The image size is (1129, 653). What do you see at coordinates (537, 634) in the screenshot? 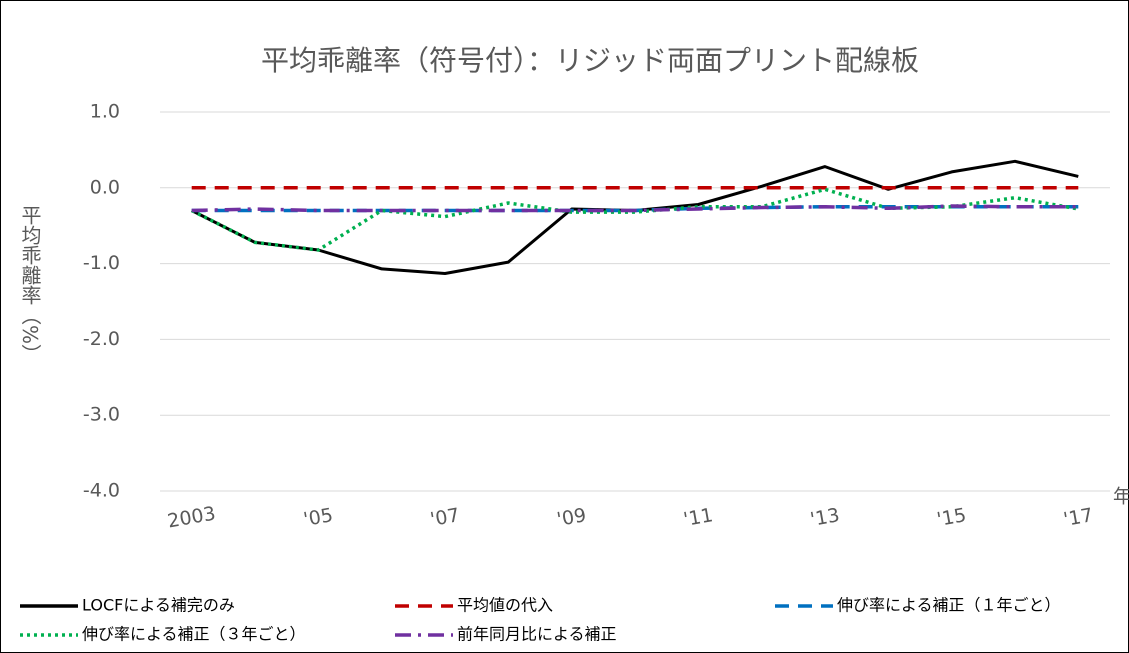
I see `legend-label: 前年同月比による補正` at bounding box center [537, 634].